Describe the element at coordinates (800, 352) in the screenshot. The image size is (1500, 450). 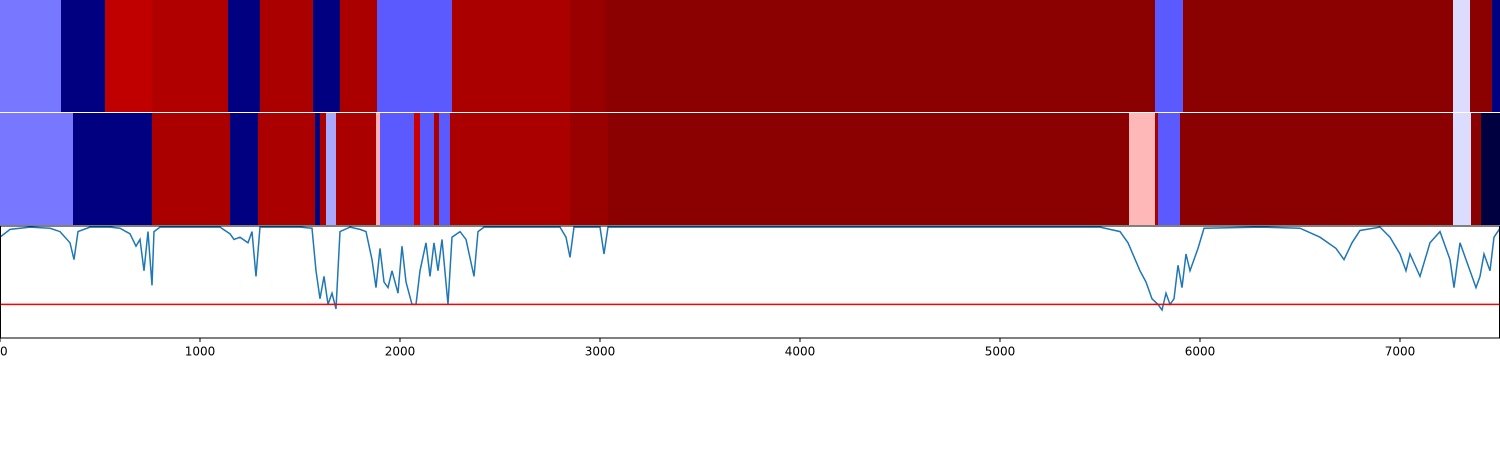
I see `x-tick-label: 4000` at that location.